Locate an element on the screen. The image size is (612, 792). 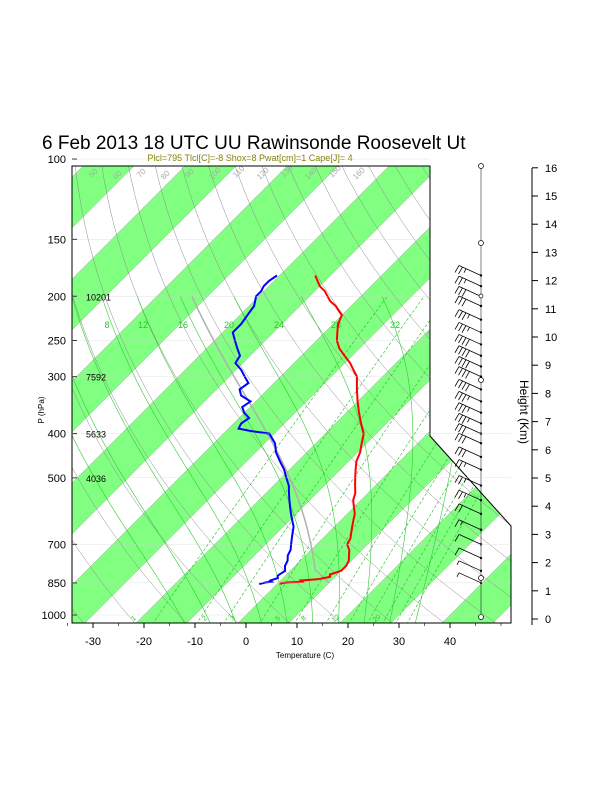
temperature-trace is located at coordinates (322, 430).